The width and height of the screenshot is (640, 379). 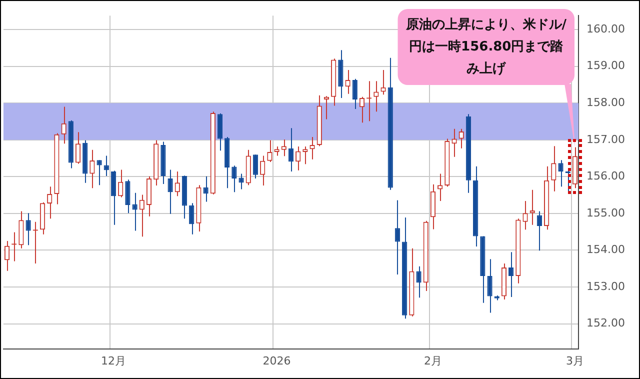 I want to click on y-tick-label: 155.00, so click(x=606, y=213).